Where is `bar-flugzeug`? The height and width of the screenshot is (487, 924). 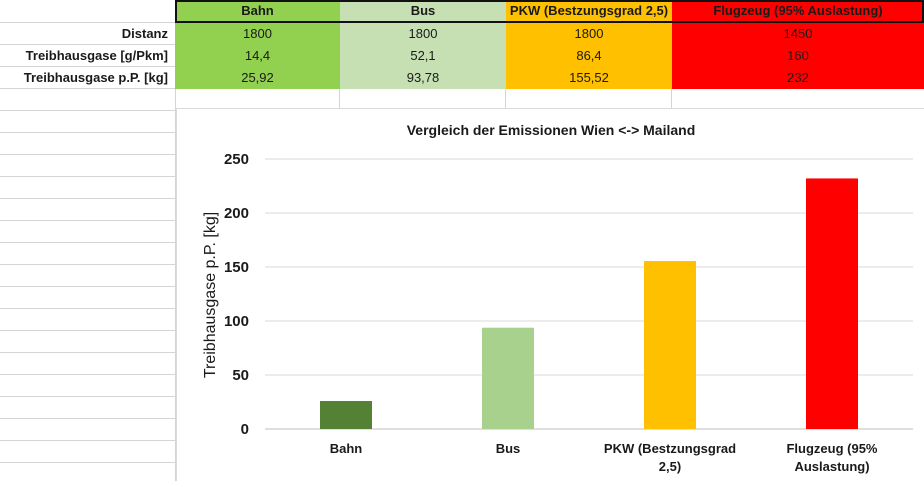
bar-flugzeug is located at coordinates (832, 303).